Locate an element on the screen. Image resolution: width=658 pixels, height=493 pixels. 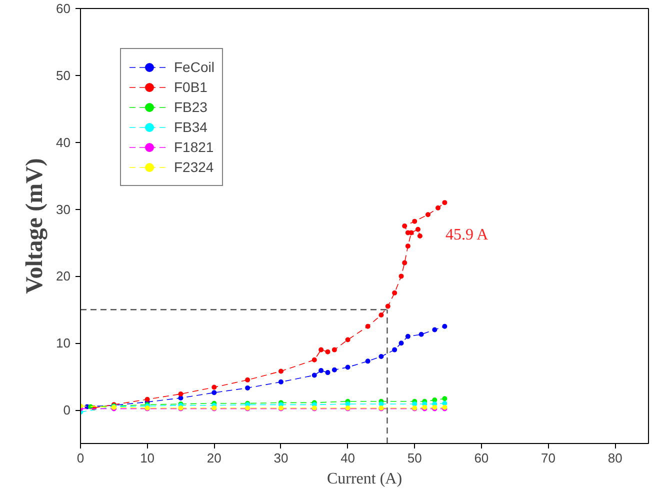
legend-label: F2324 is located at coordinates (194, 167).